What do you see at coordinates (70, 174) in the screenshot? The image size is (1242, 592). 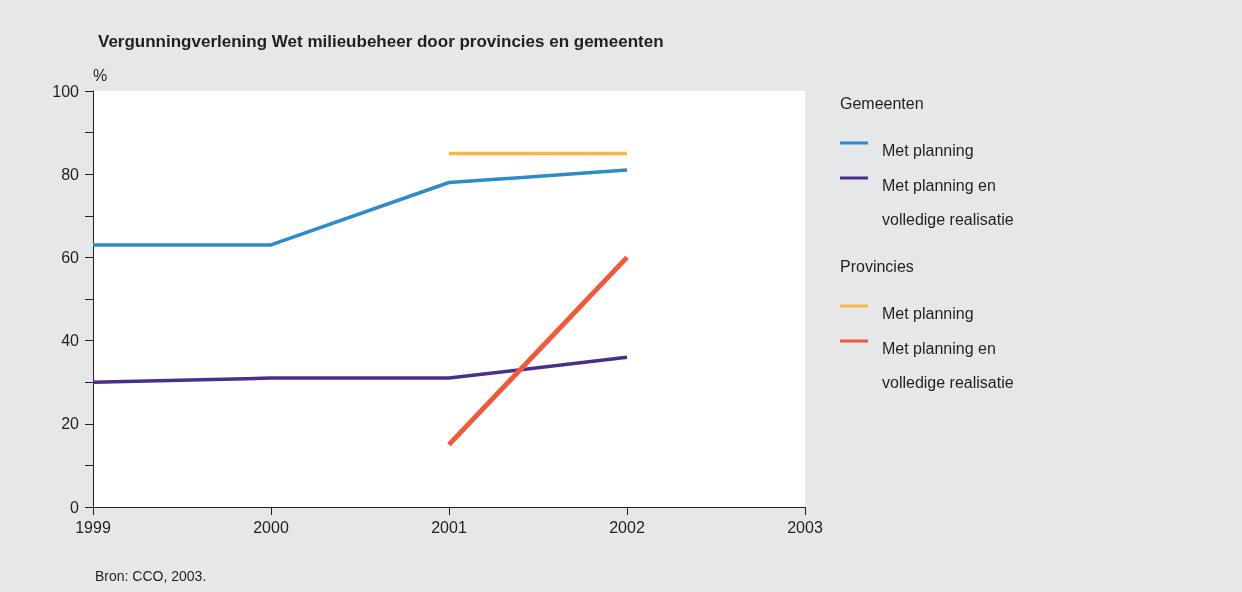 I see `y-tick-label: 80` at bounding box center [70, 174].